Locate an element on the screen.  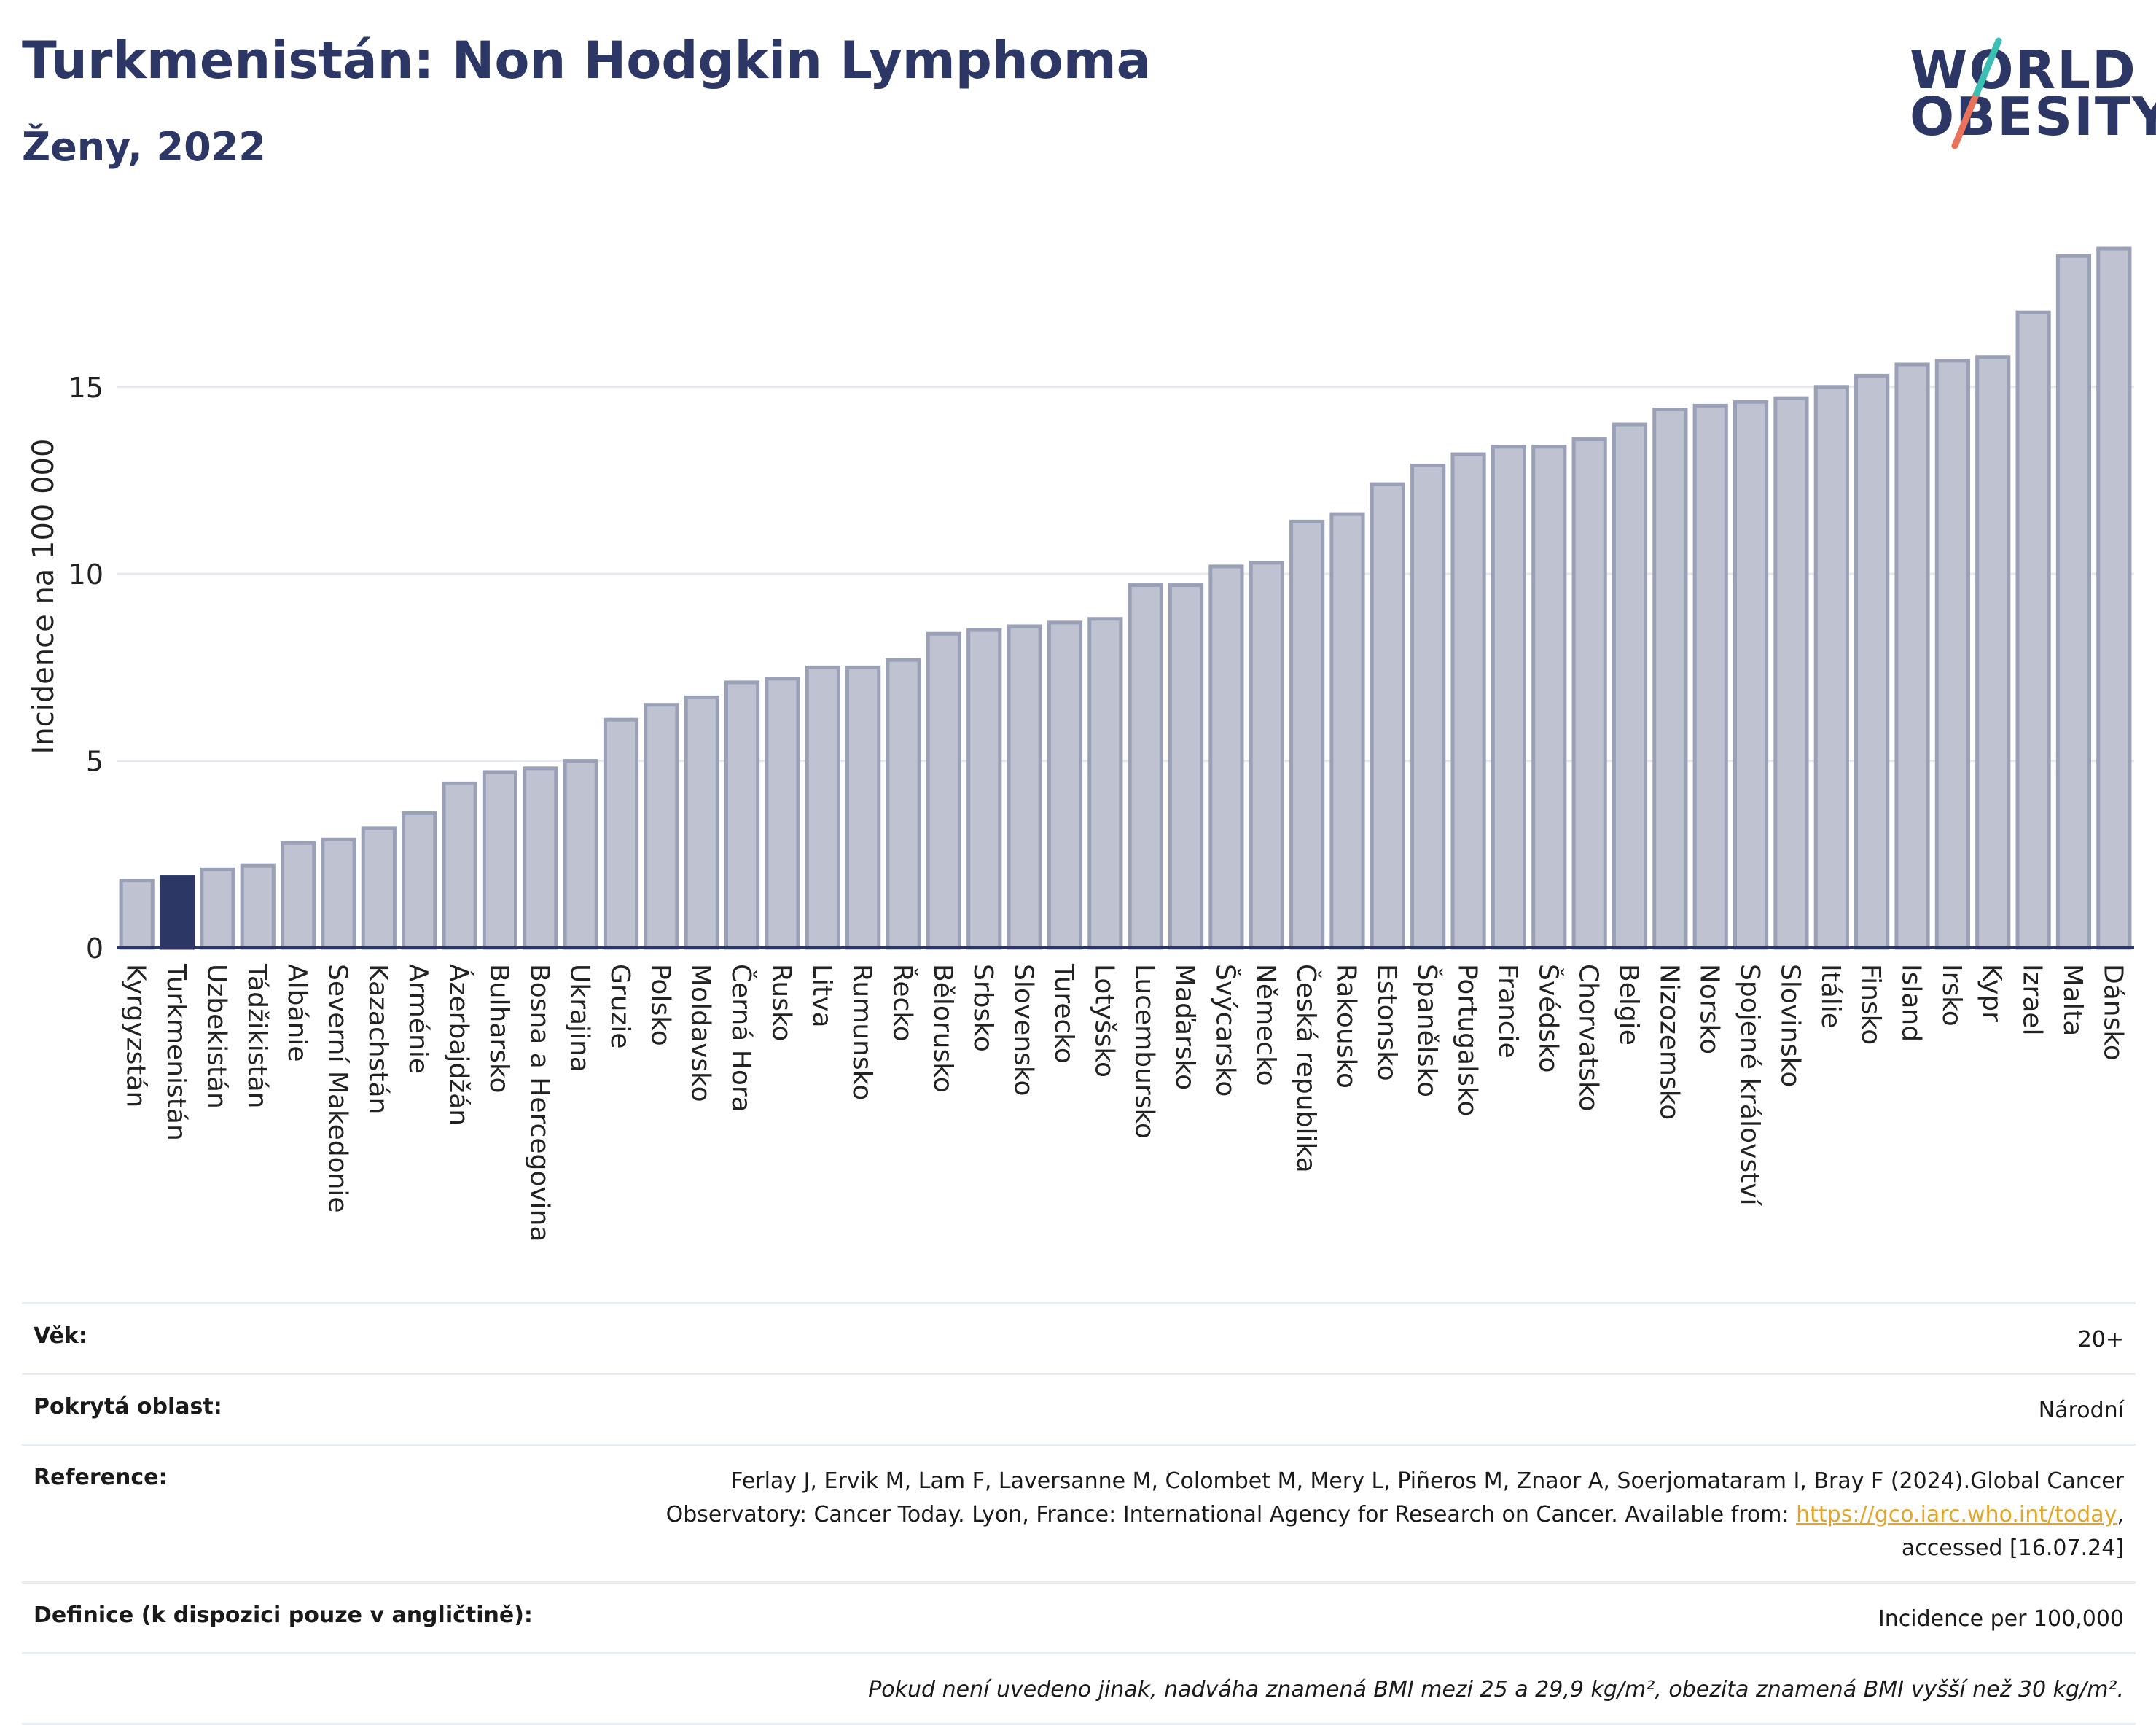
x-tick-label: Lotyšsko is located at coordinates (1104, 1021).